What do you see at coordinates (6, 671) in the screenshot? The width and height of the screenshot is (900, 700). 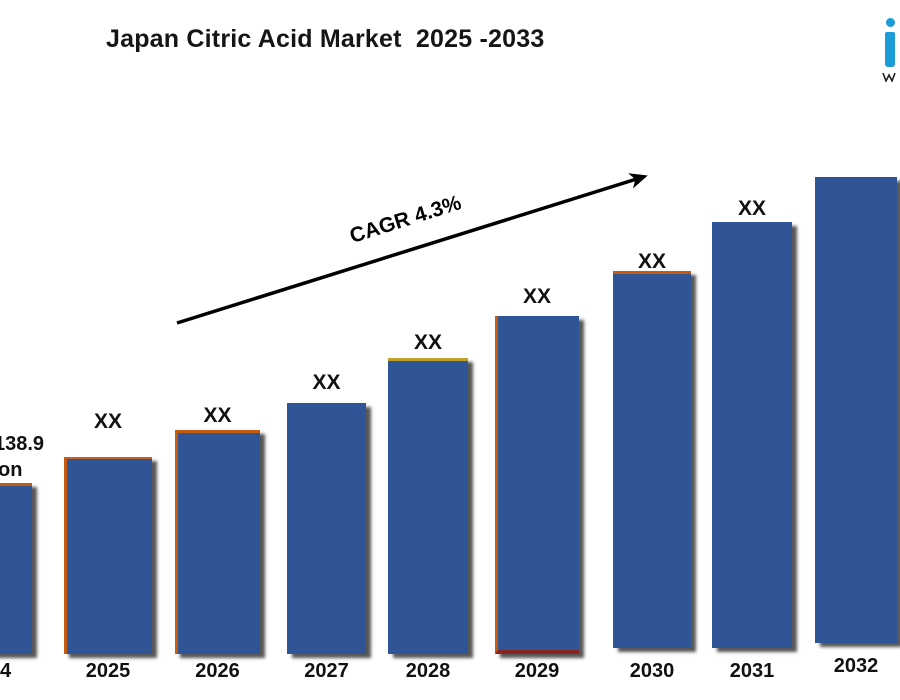 I see `axis-label-2024-partial: 4` at bounding box center [6, 671].